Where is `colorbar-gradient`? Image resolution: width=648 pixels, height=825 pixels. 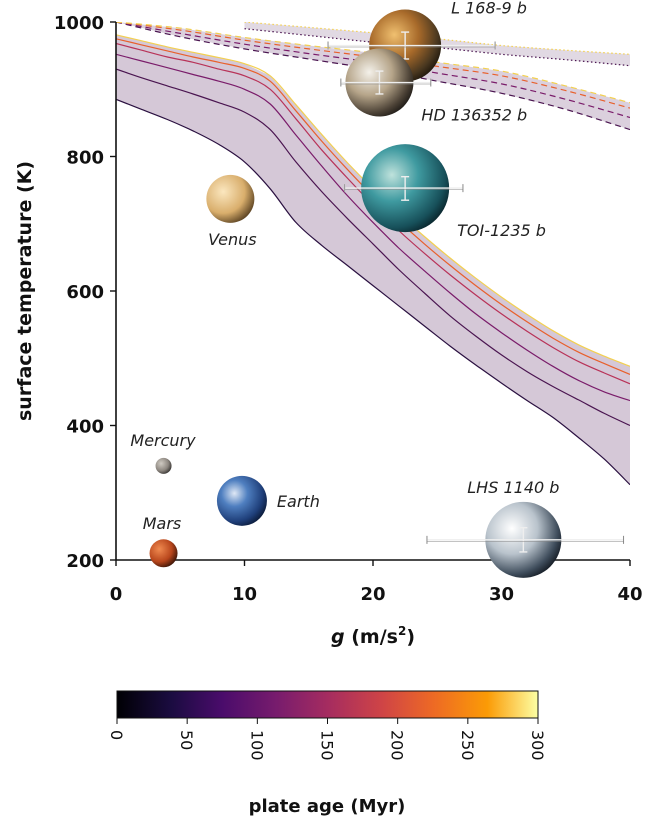
colorbar-gradient is located at coordinates (327, 704).